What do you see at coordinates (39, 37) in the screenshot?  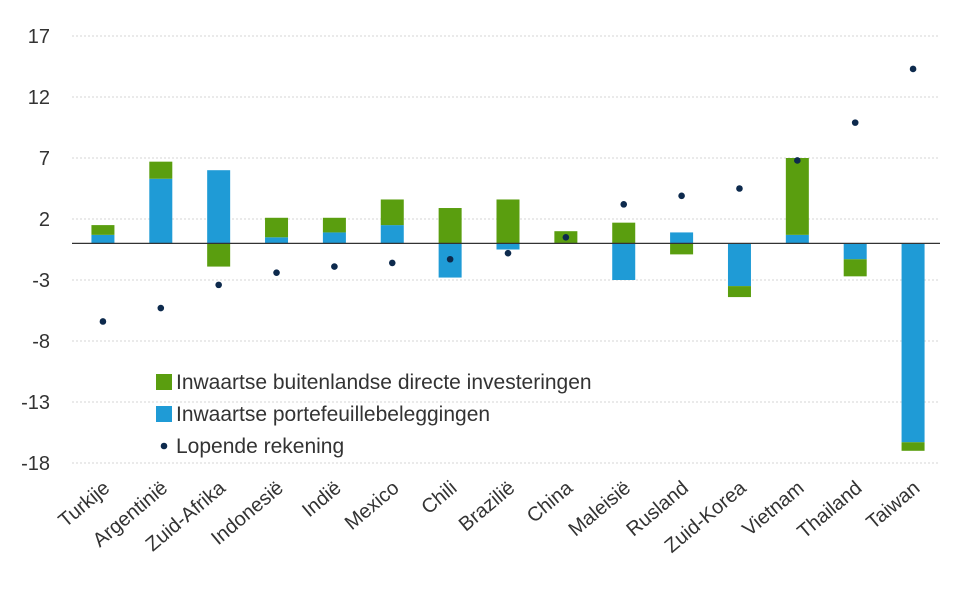 I see `y-tick-label: 17` at bounding box center [39, 37].